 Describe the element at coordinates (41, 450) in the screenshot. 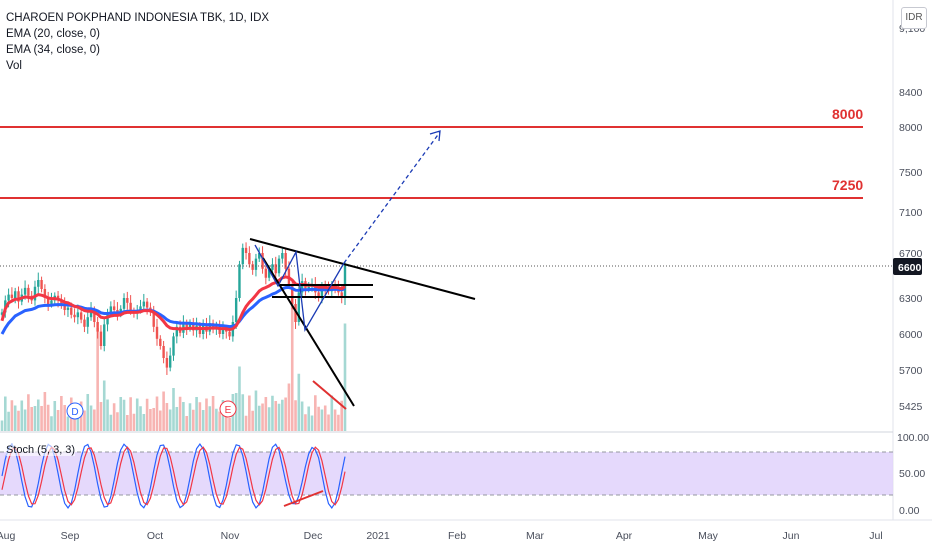

I see `stoch-legend: Stoch (5, 3, 3)` at that location.